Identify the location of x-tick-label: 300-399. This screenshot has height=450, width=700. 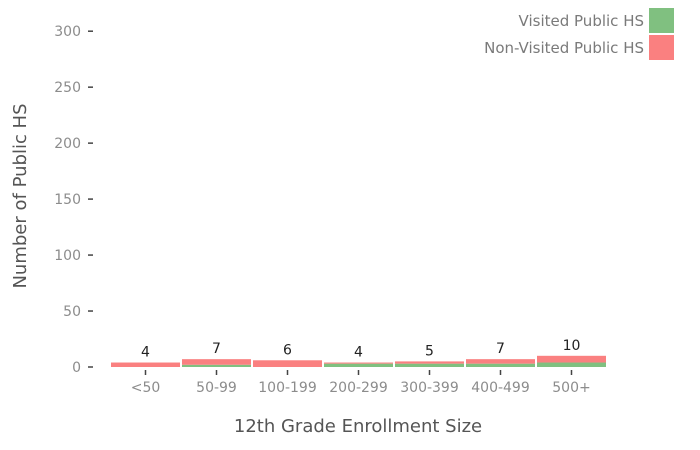
(429, 388).